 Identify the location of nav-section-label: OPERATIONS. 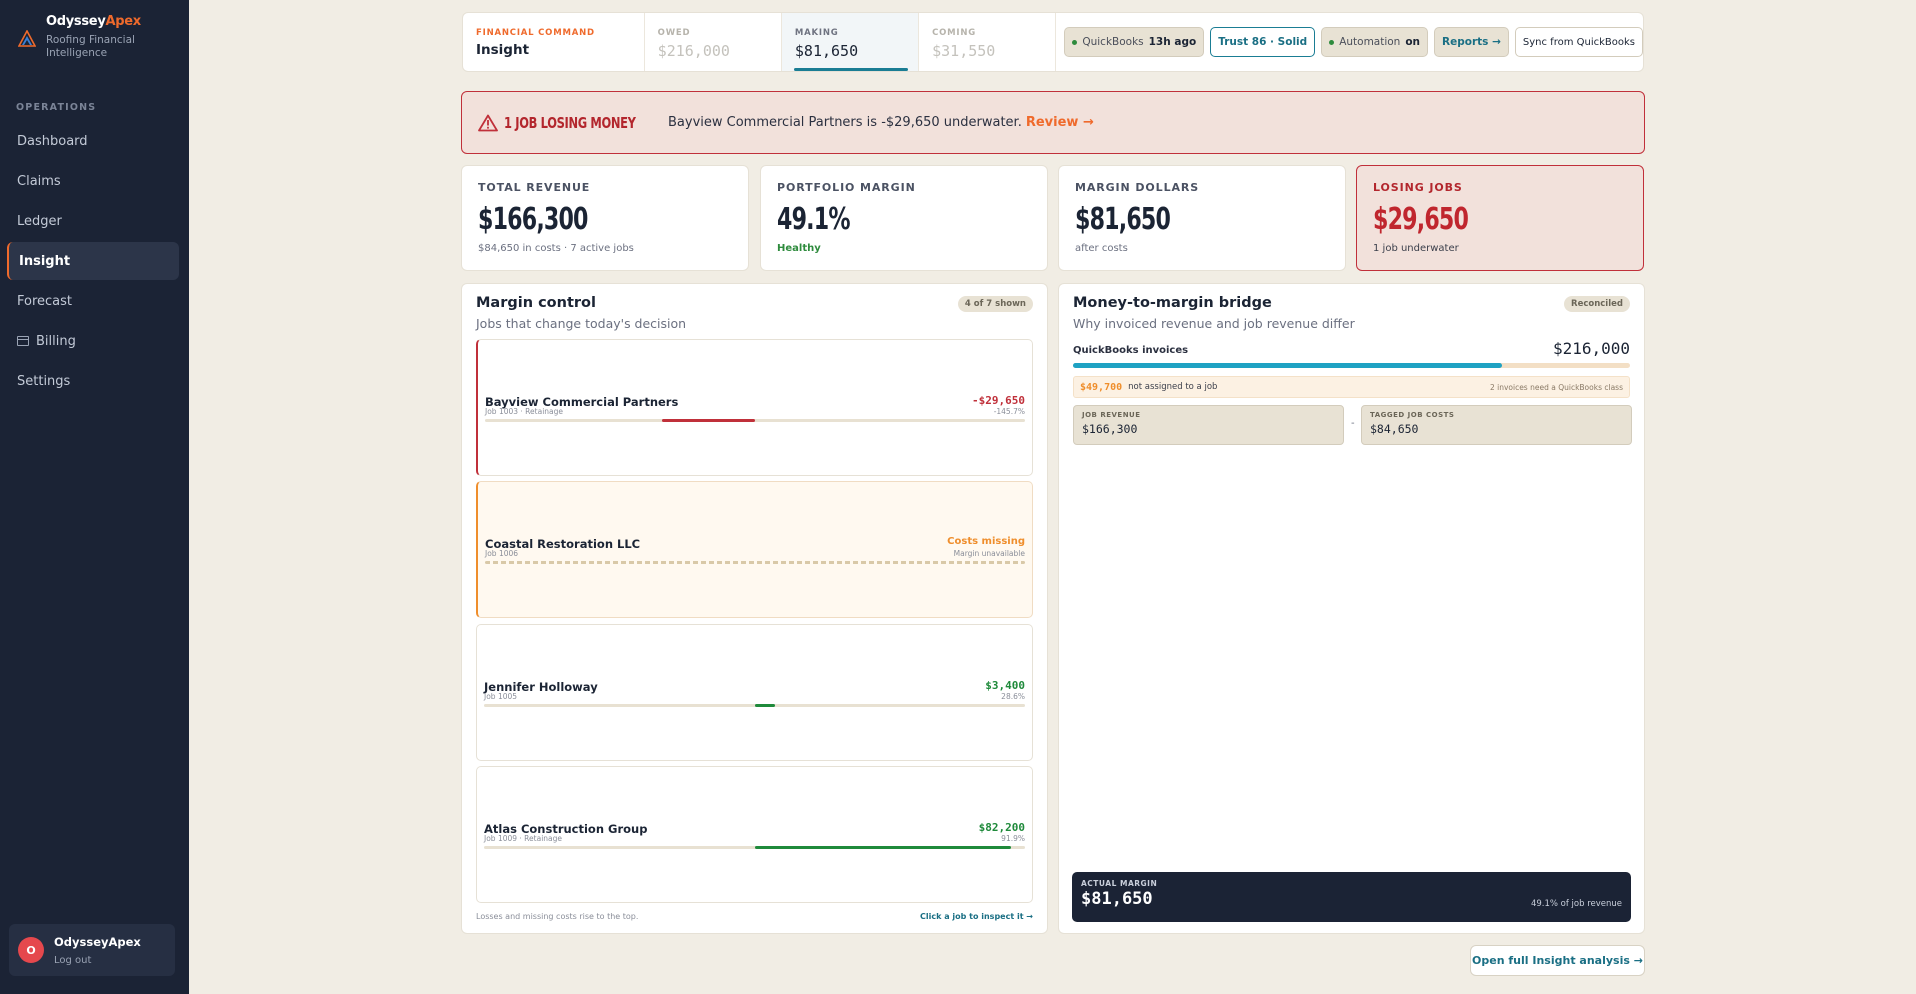
(56, 107).